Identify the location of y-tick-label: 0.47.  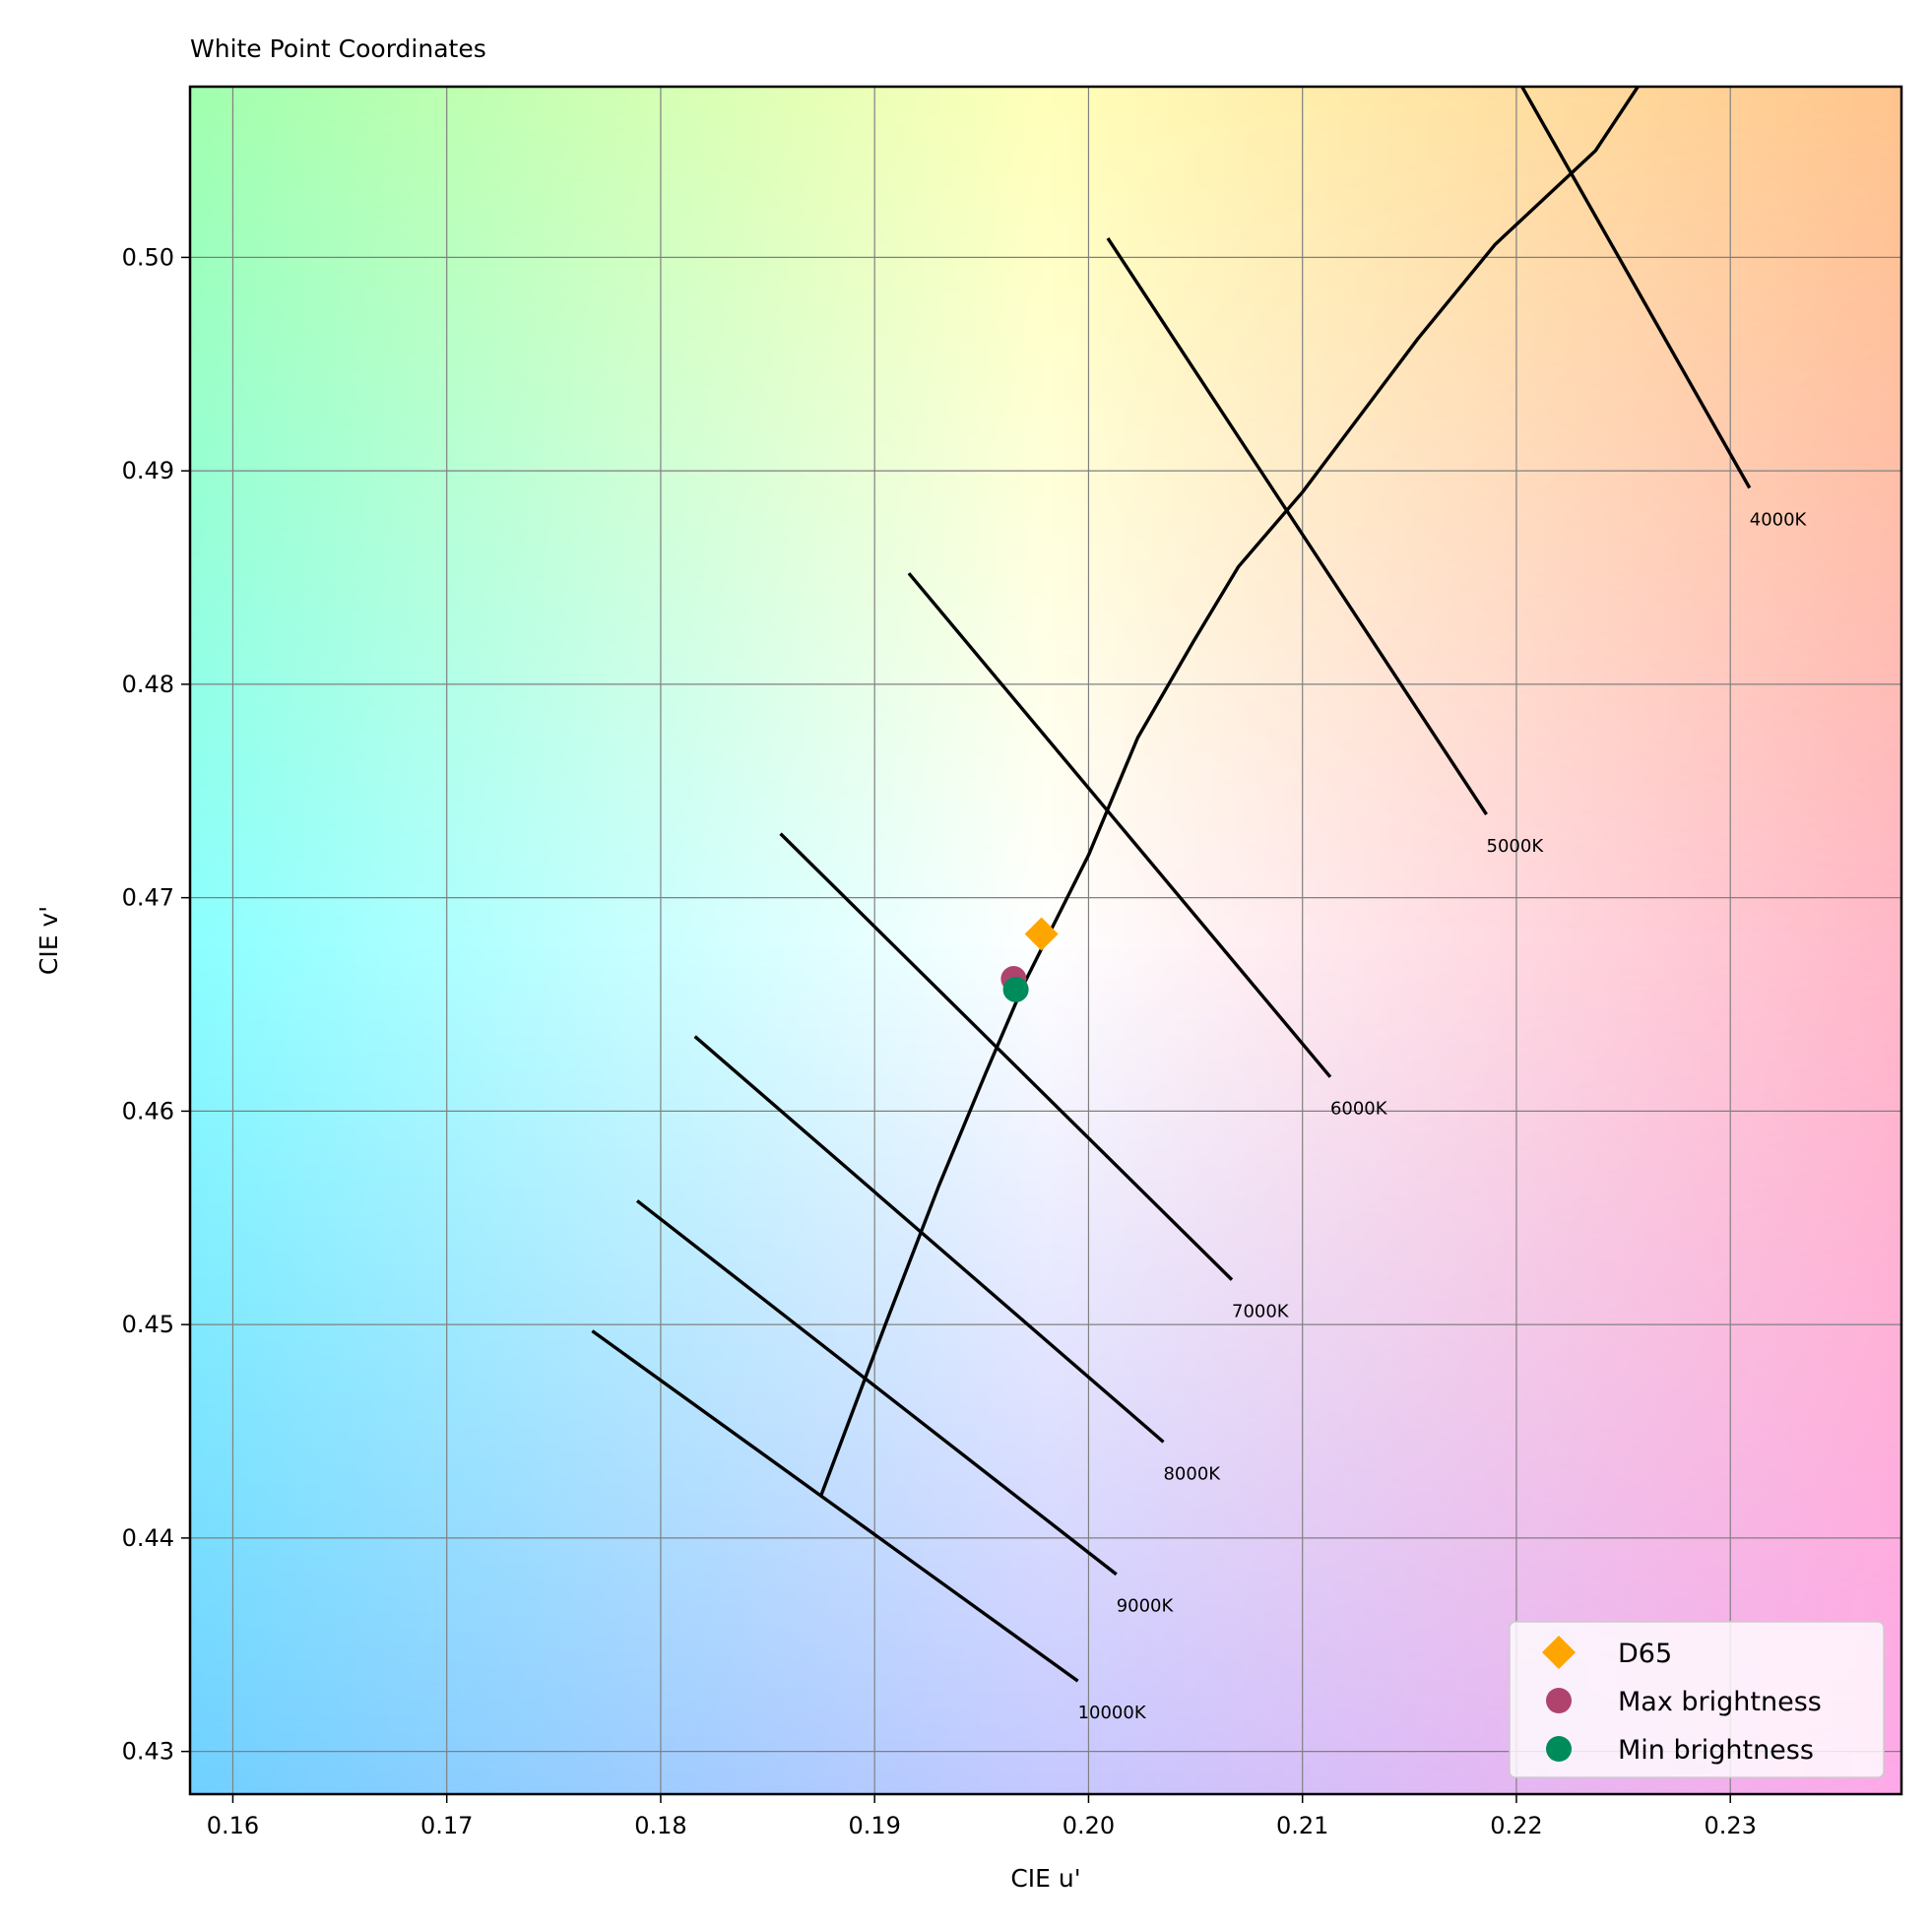
(148, 898).